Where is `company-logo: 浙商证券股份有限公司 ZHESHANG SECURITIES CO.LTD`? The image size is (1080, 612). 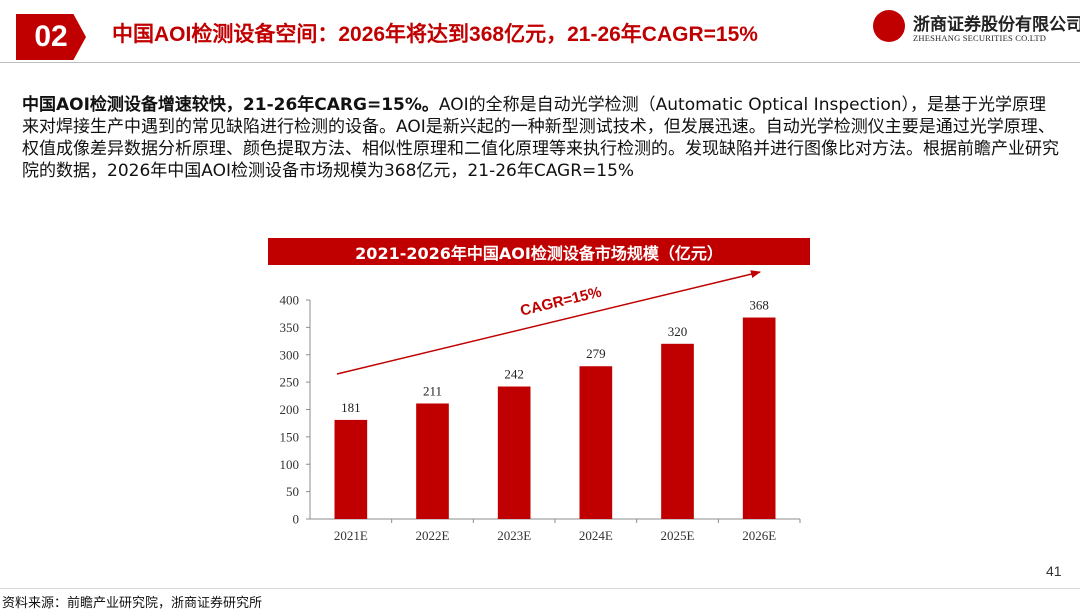
company-logo: 浙商证券股份有限公司 ZHESHANG SECURITIES CO.LTD is located at coordinates (976, 29).